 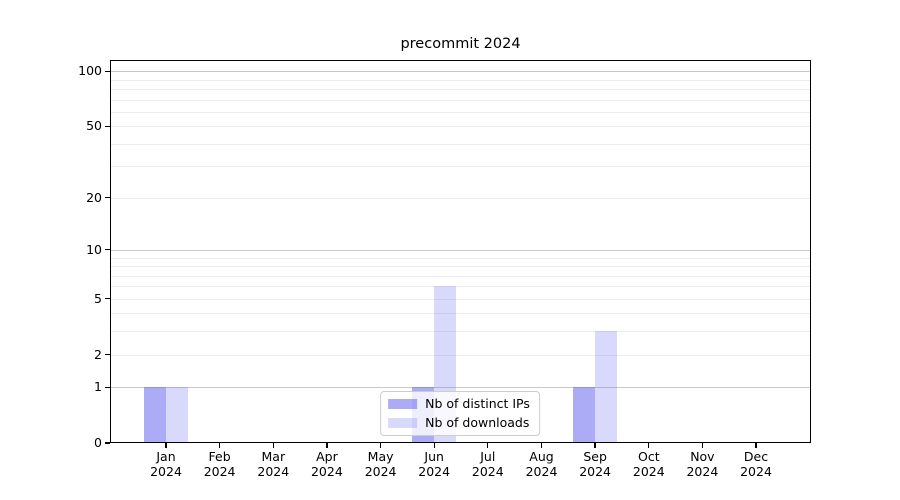 What do you see at coordinates (98, 298) in the screenshot?
I see `y-tick-label: 5` at bounding box center [98, 298].